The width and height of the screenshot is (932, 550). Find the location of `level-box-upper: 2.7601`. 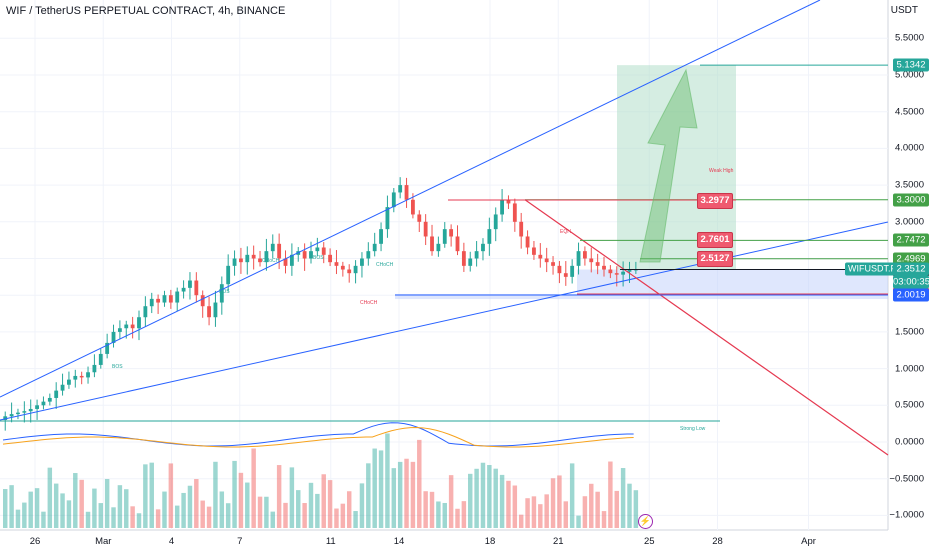

level-box-upper: 2.7601 is located at coordinates (715, 240).